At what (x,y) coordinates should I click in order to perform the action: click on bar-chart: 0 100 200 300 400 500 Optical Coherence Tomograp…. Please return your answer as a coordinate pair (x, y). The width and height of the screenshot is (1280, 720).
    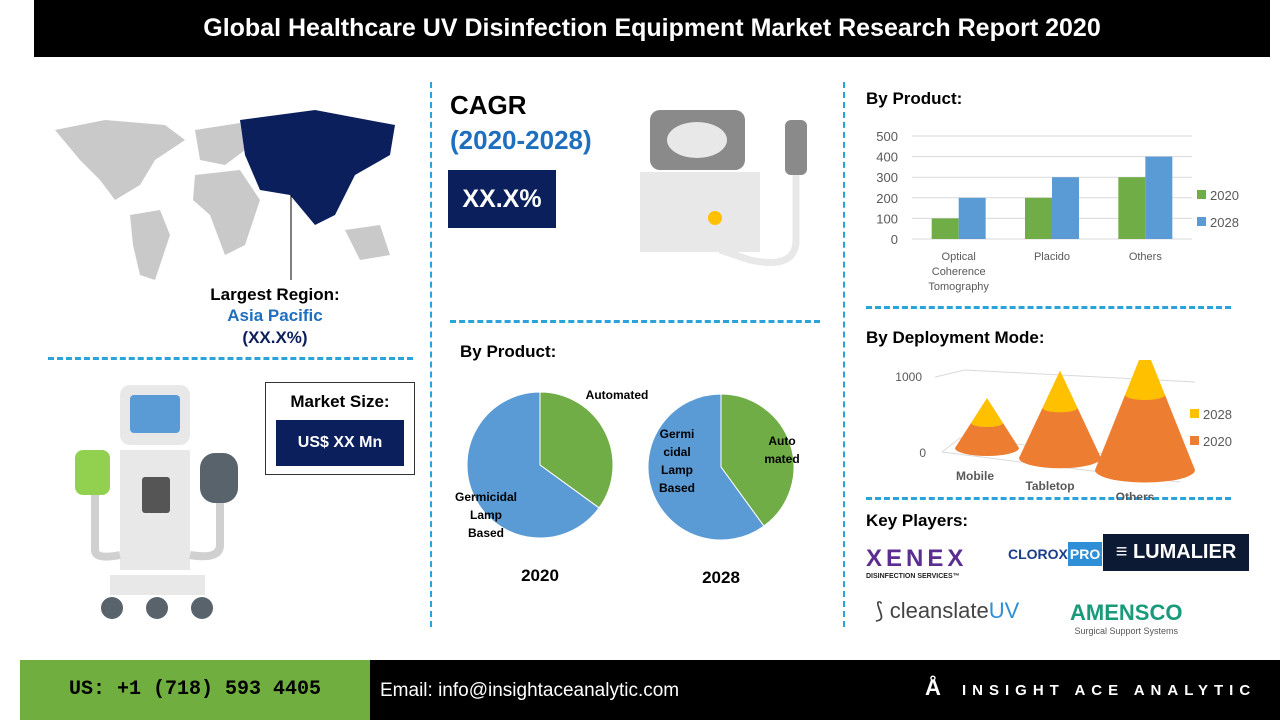
    Looking at the image, I should click on (1057, 211).